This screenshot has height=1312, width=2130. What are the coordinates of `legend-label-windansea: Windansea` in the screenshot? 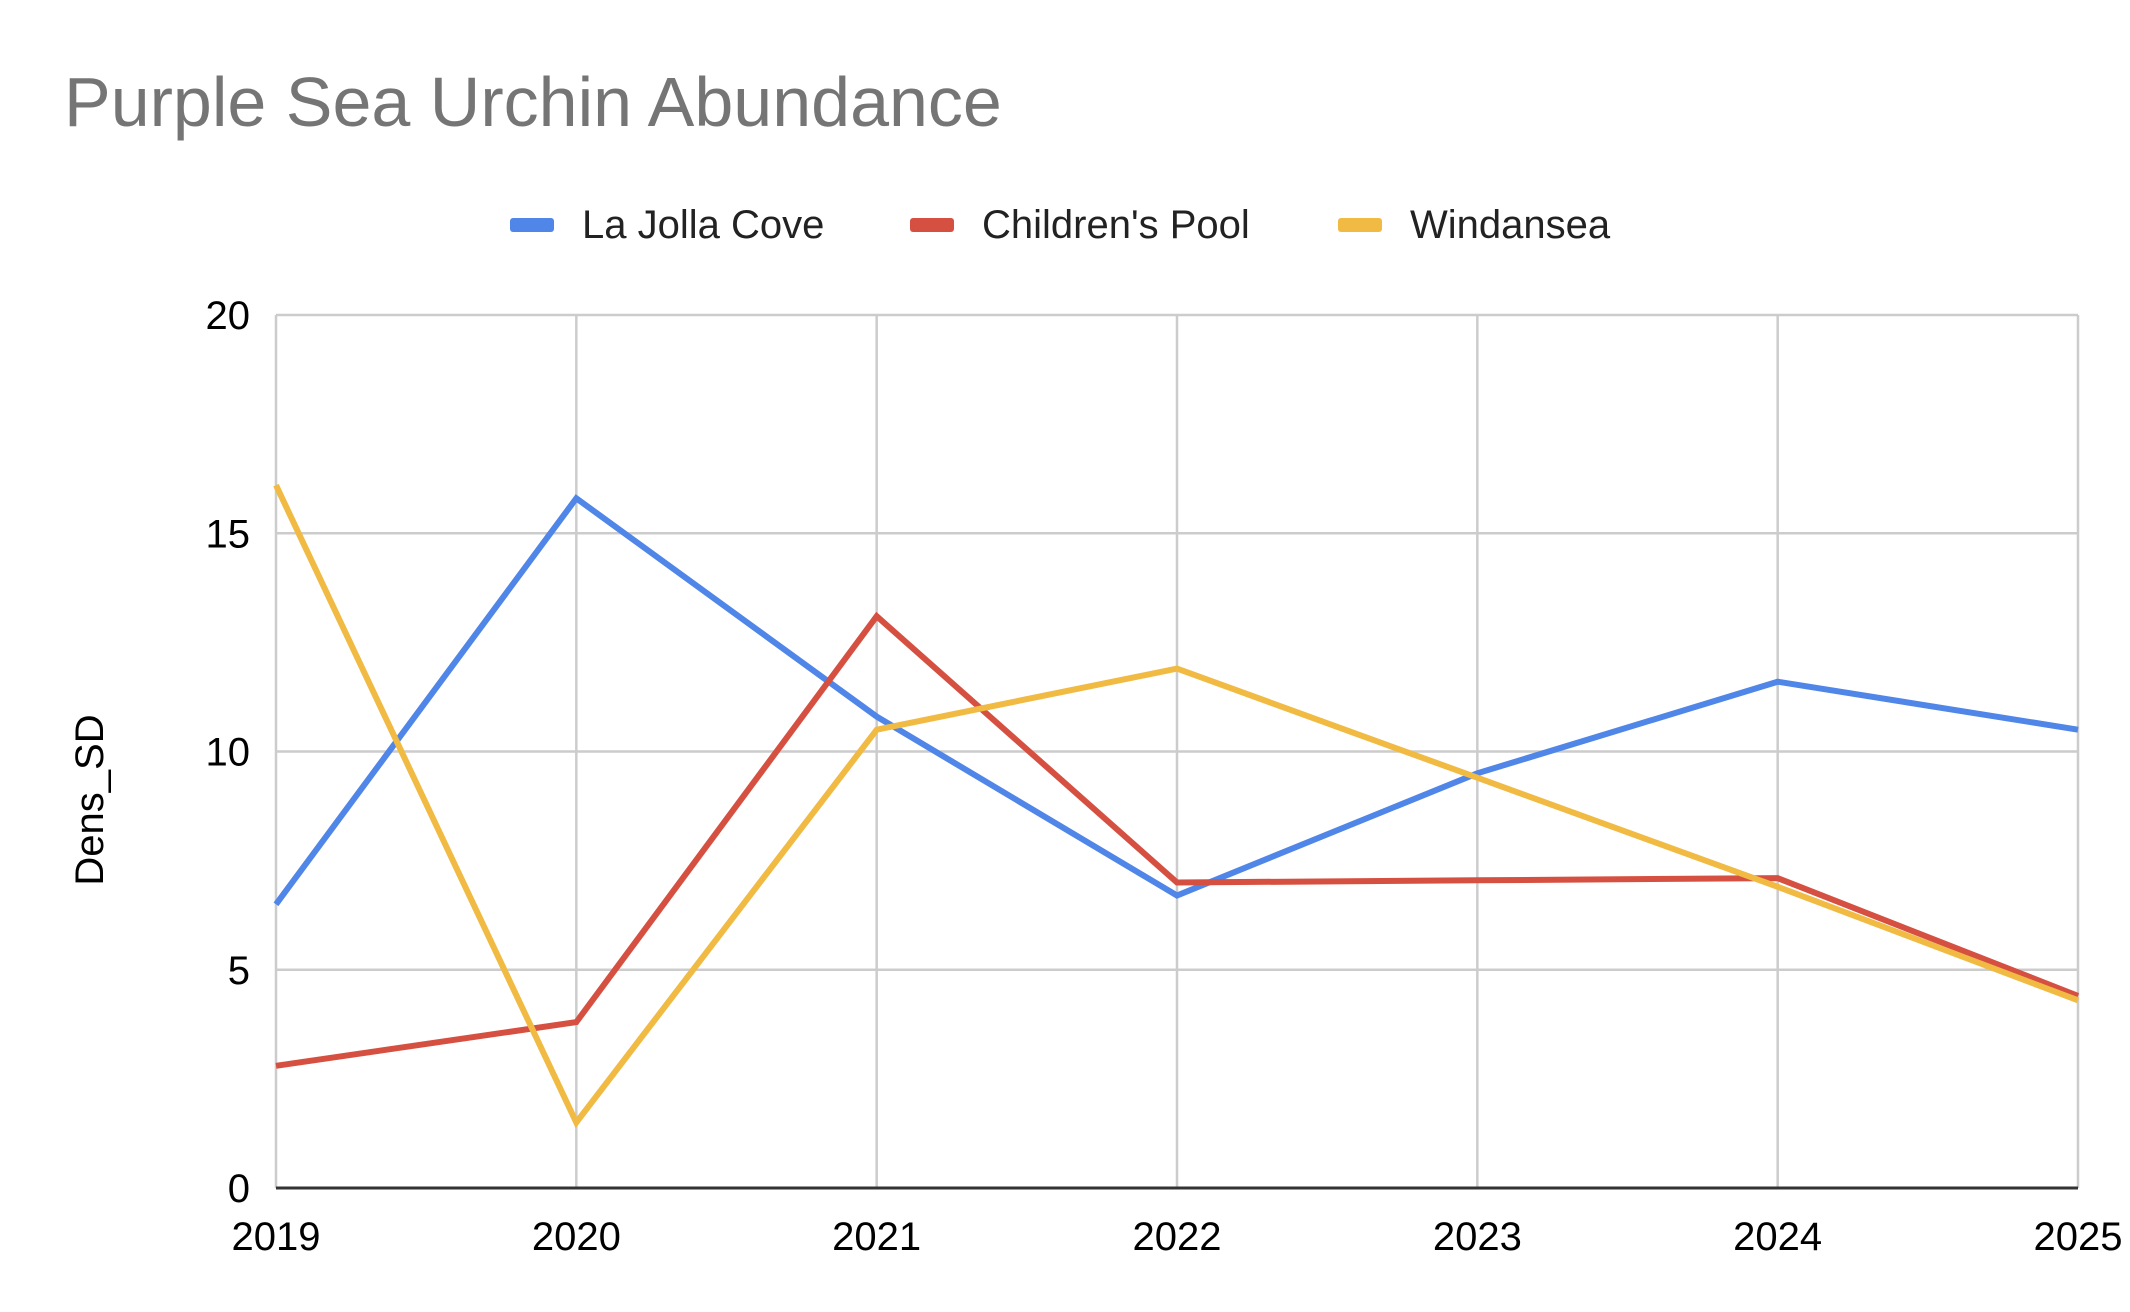 It's located at (1510, 224).